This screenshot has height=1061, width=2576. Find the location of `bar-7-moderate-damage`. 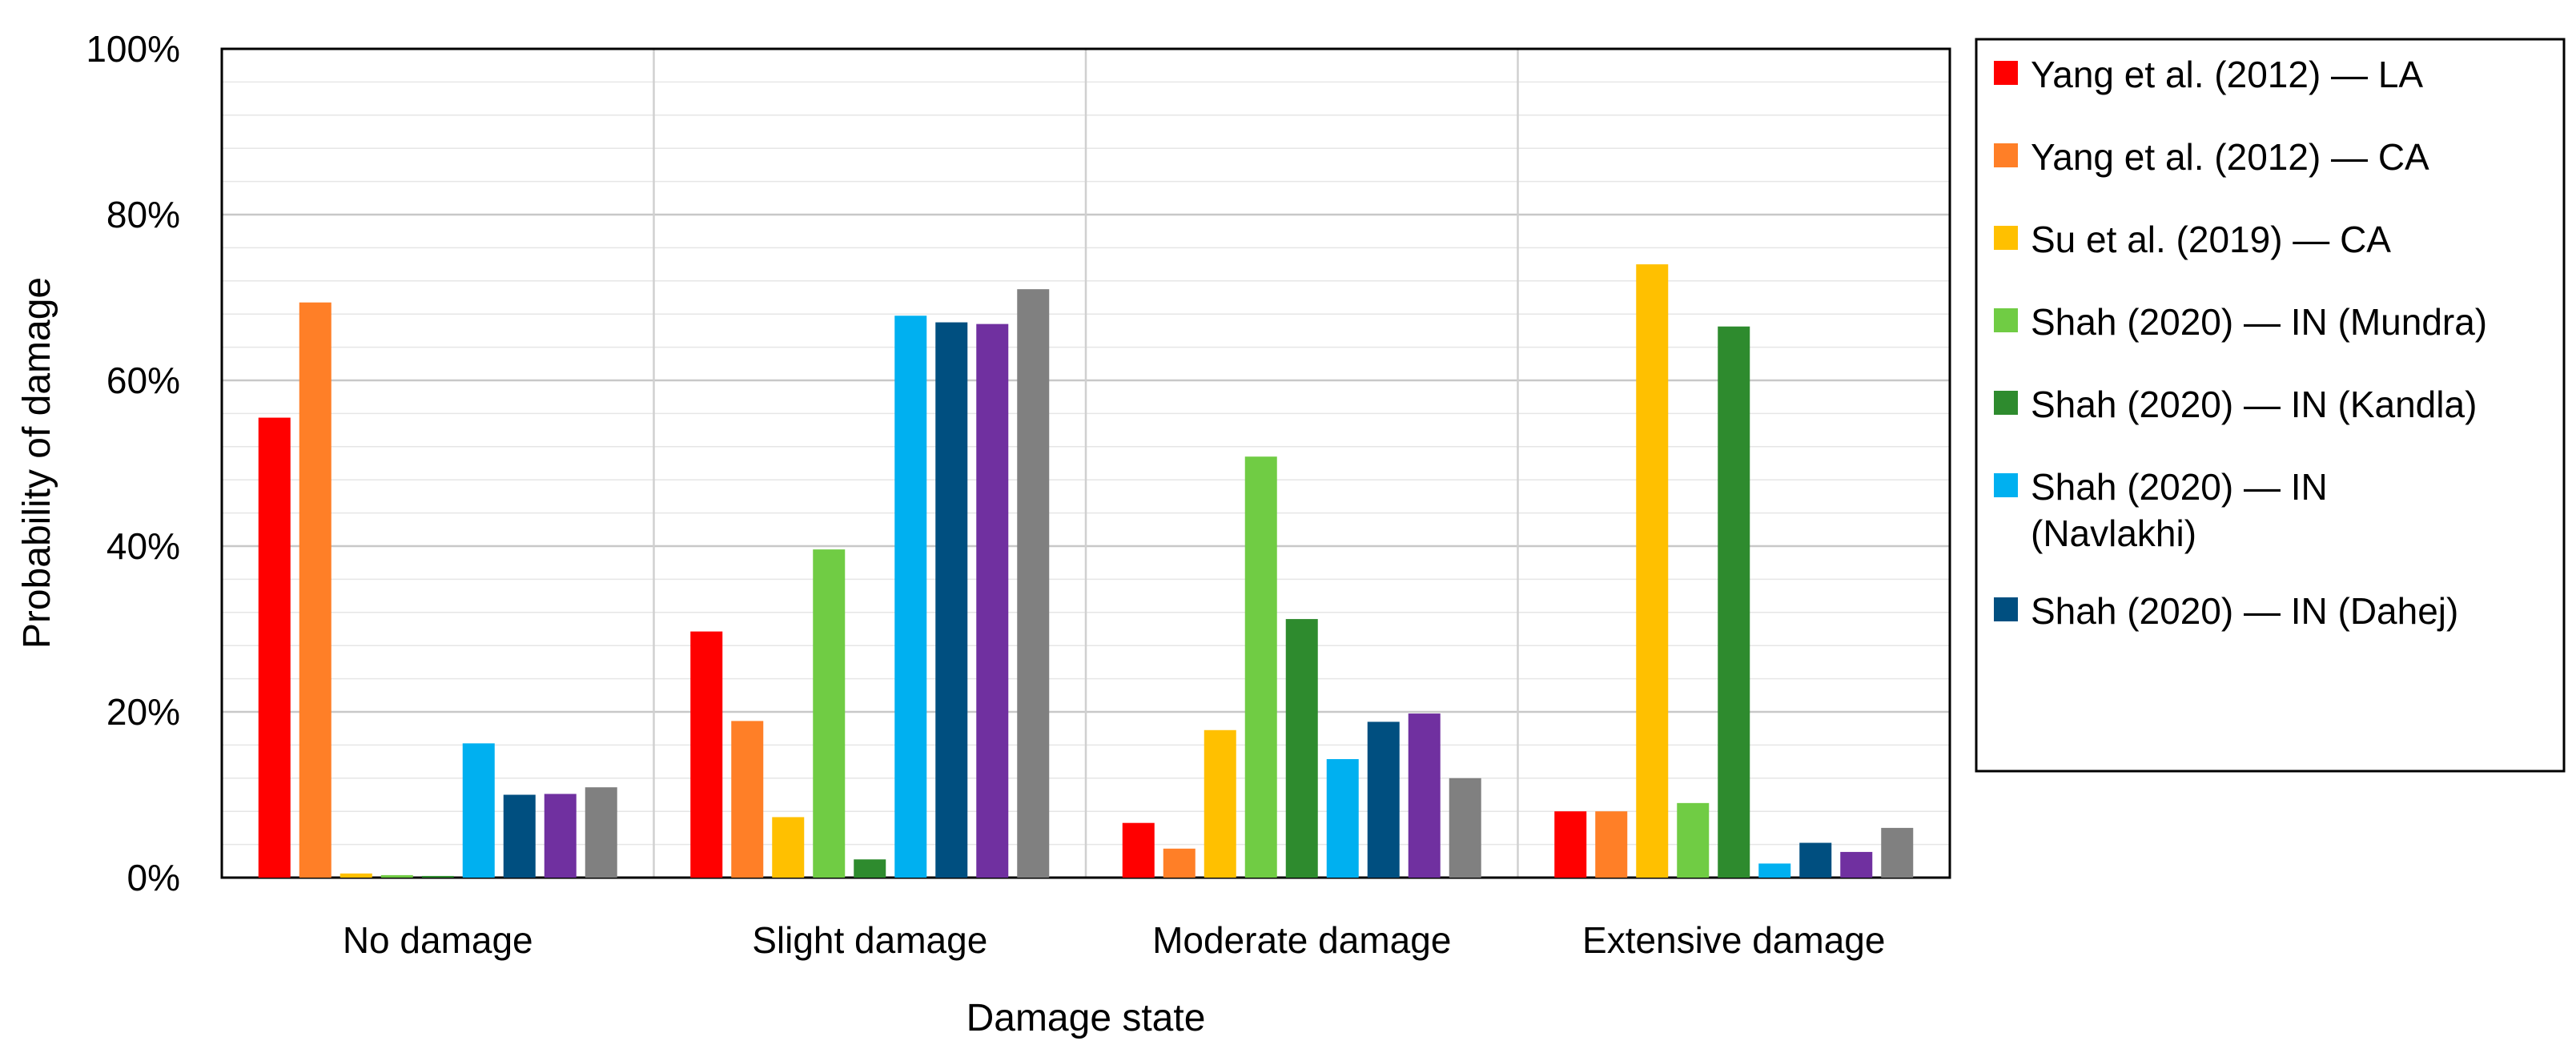

bar-7-moderate-damage is located at coordinates (1383, 799).